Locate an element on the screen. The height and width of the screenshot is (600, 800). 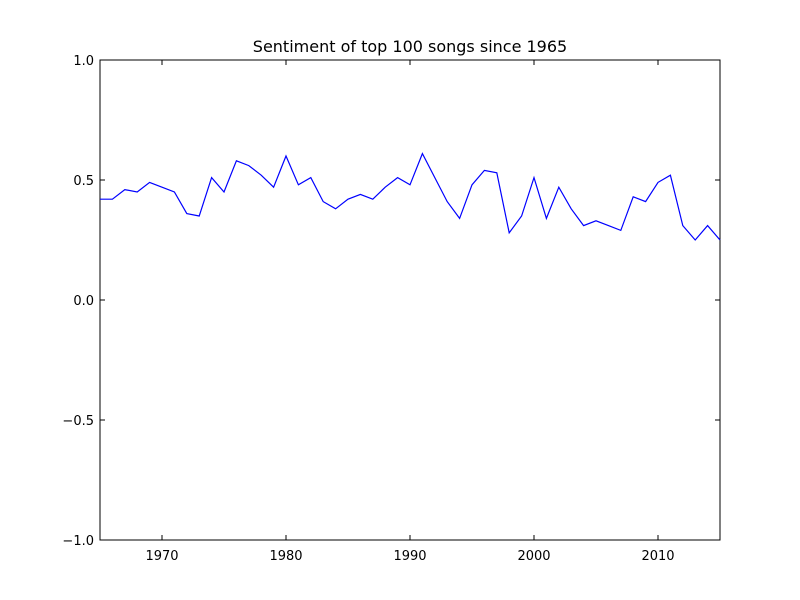
series-layer is located at coordinates (410, 196).